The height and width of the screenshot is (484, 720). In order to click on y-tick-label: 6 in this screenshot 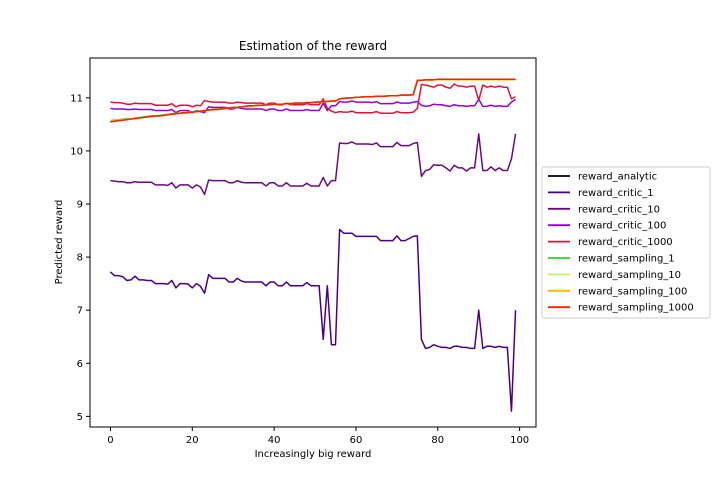, I will do `click(80, 364)`.